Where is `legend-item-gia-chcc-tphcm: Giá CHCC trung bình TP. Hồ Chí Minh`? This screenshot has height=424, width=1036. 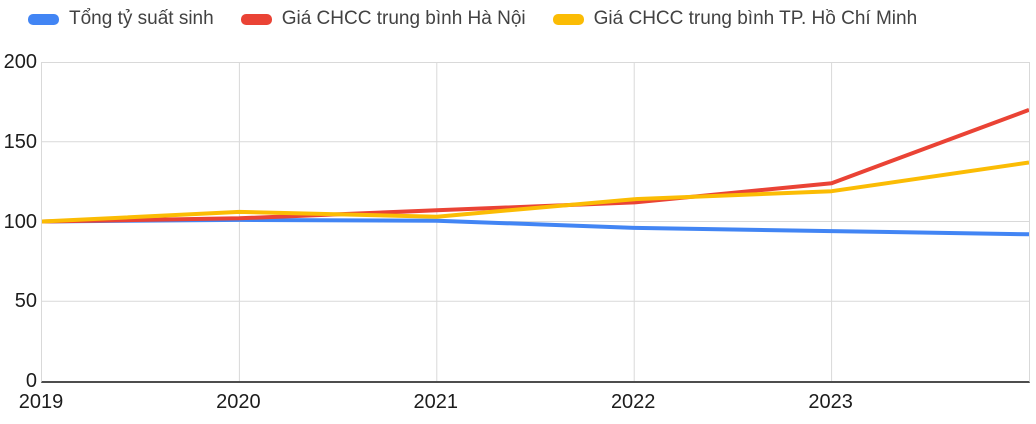
legend-item-gia-chcc-tphcm: Giá CHCC trung bình TP. Hồ Chí Minh is located at coordinates (735, 19).